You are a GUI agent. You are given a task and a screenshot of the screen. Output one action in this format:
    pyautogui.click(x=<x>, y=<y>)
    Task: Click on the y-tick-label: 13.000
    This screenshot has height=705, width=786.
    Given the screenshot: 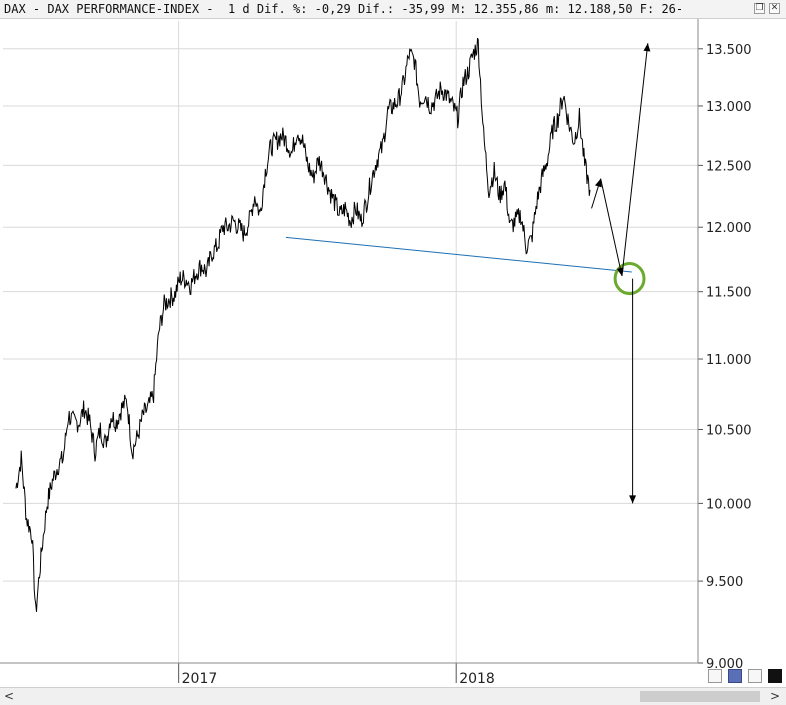 What is the action you would take?
    pyautogui.click(x=729, y=107)
    